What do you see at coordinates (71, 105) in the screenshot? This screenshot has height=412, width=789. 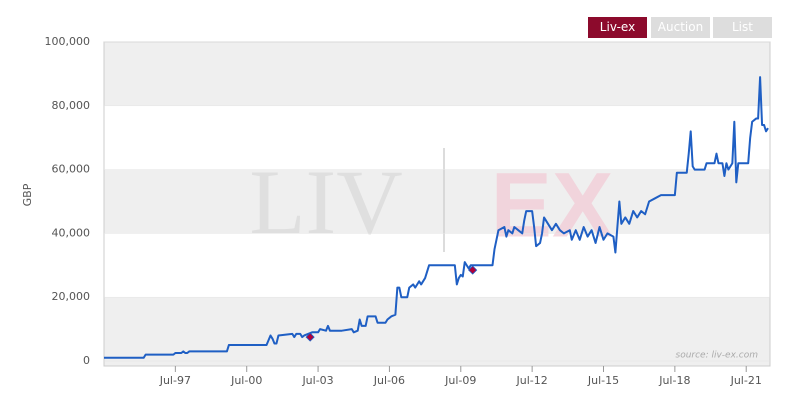 I see `y-tick-label: 80,000` at bounding box center [71, 105].